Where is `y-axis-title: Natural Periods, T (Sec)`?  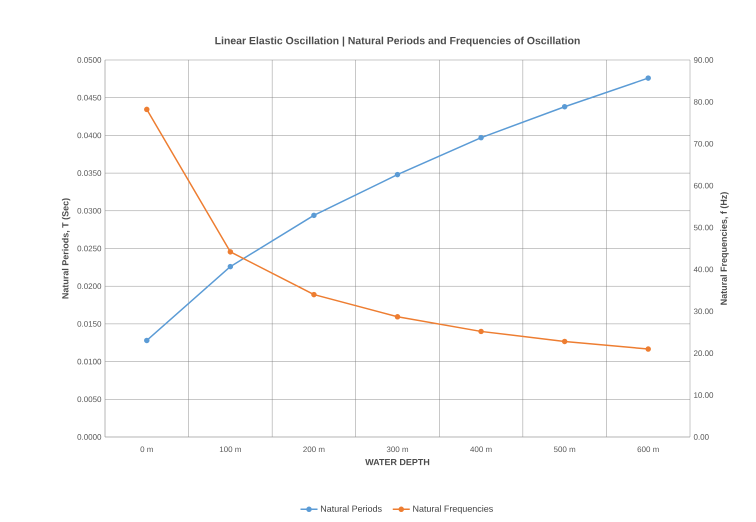
y-axis-title: Natural Periods, T (Sec) is located at coordinates (66, 248).